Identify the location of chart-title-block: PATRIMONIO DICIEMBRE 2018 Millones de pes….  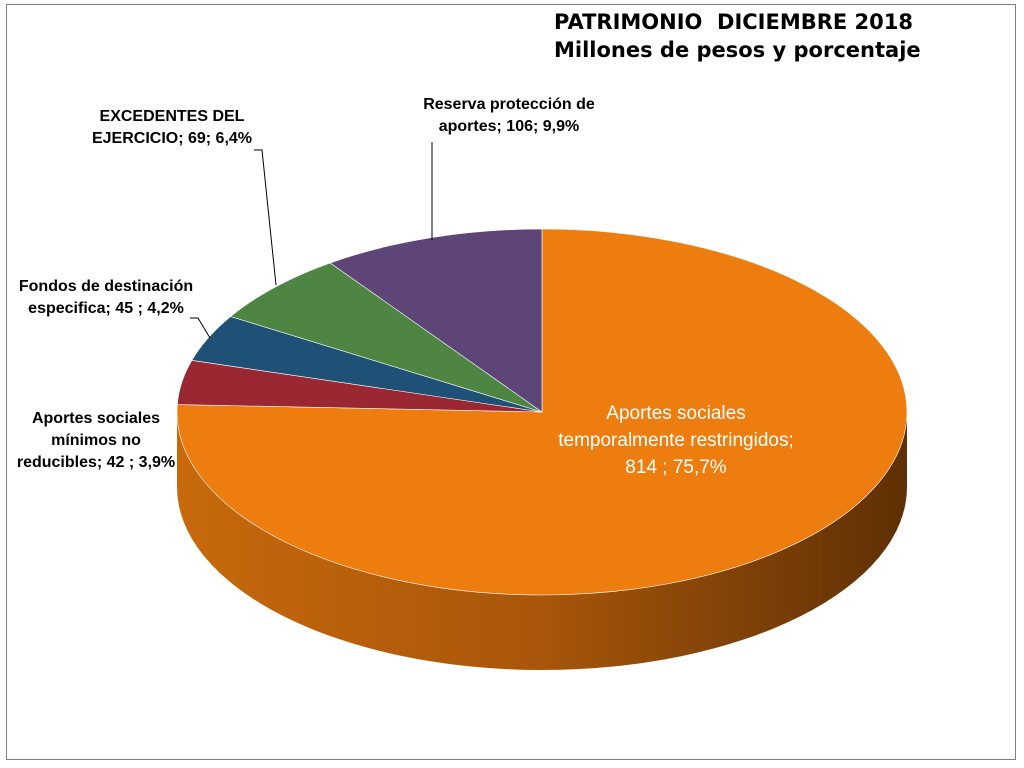
(737, 36).